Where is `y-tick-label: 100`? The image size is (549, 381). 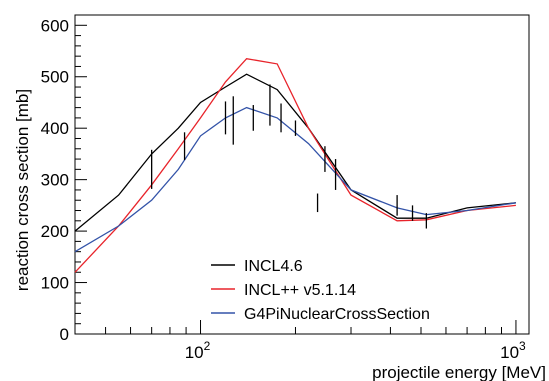 y-tick-label: 100 is located at coordinates (55, 283).